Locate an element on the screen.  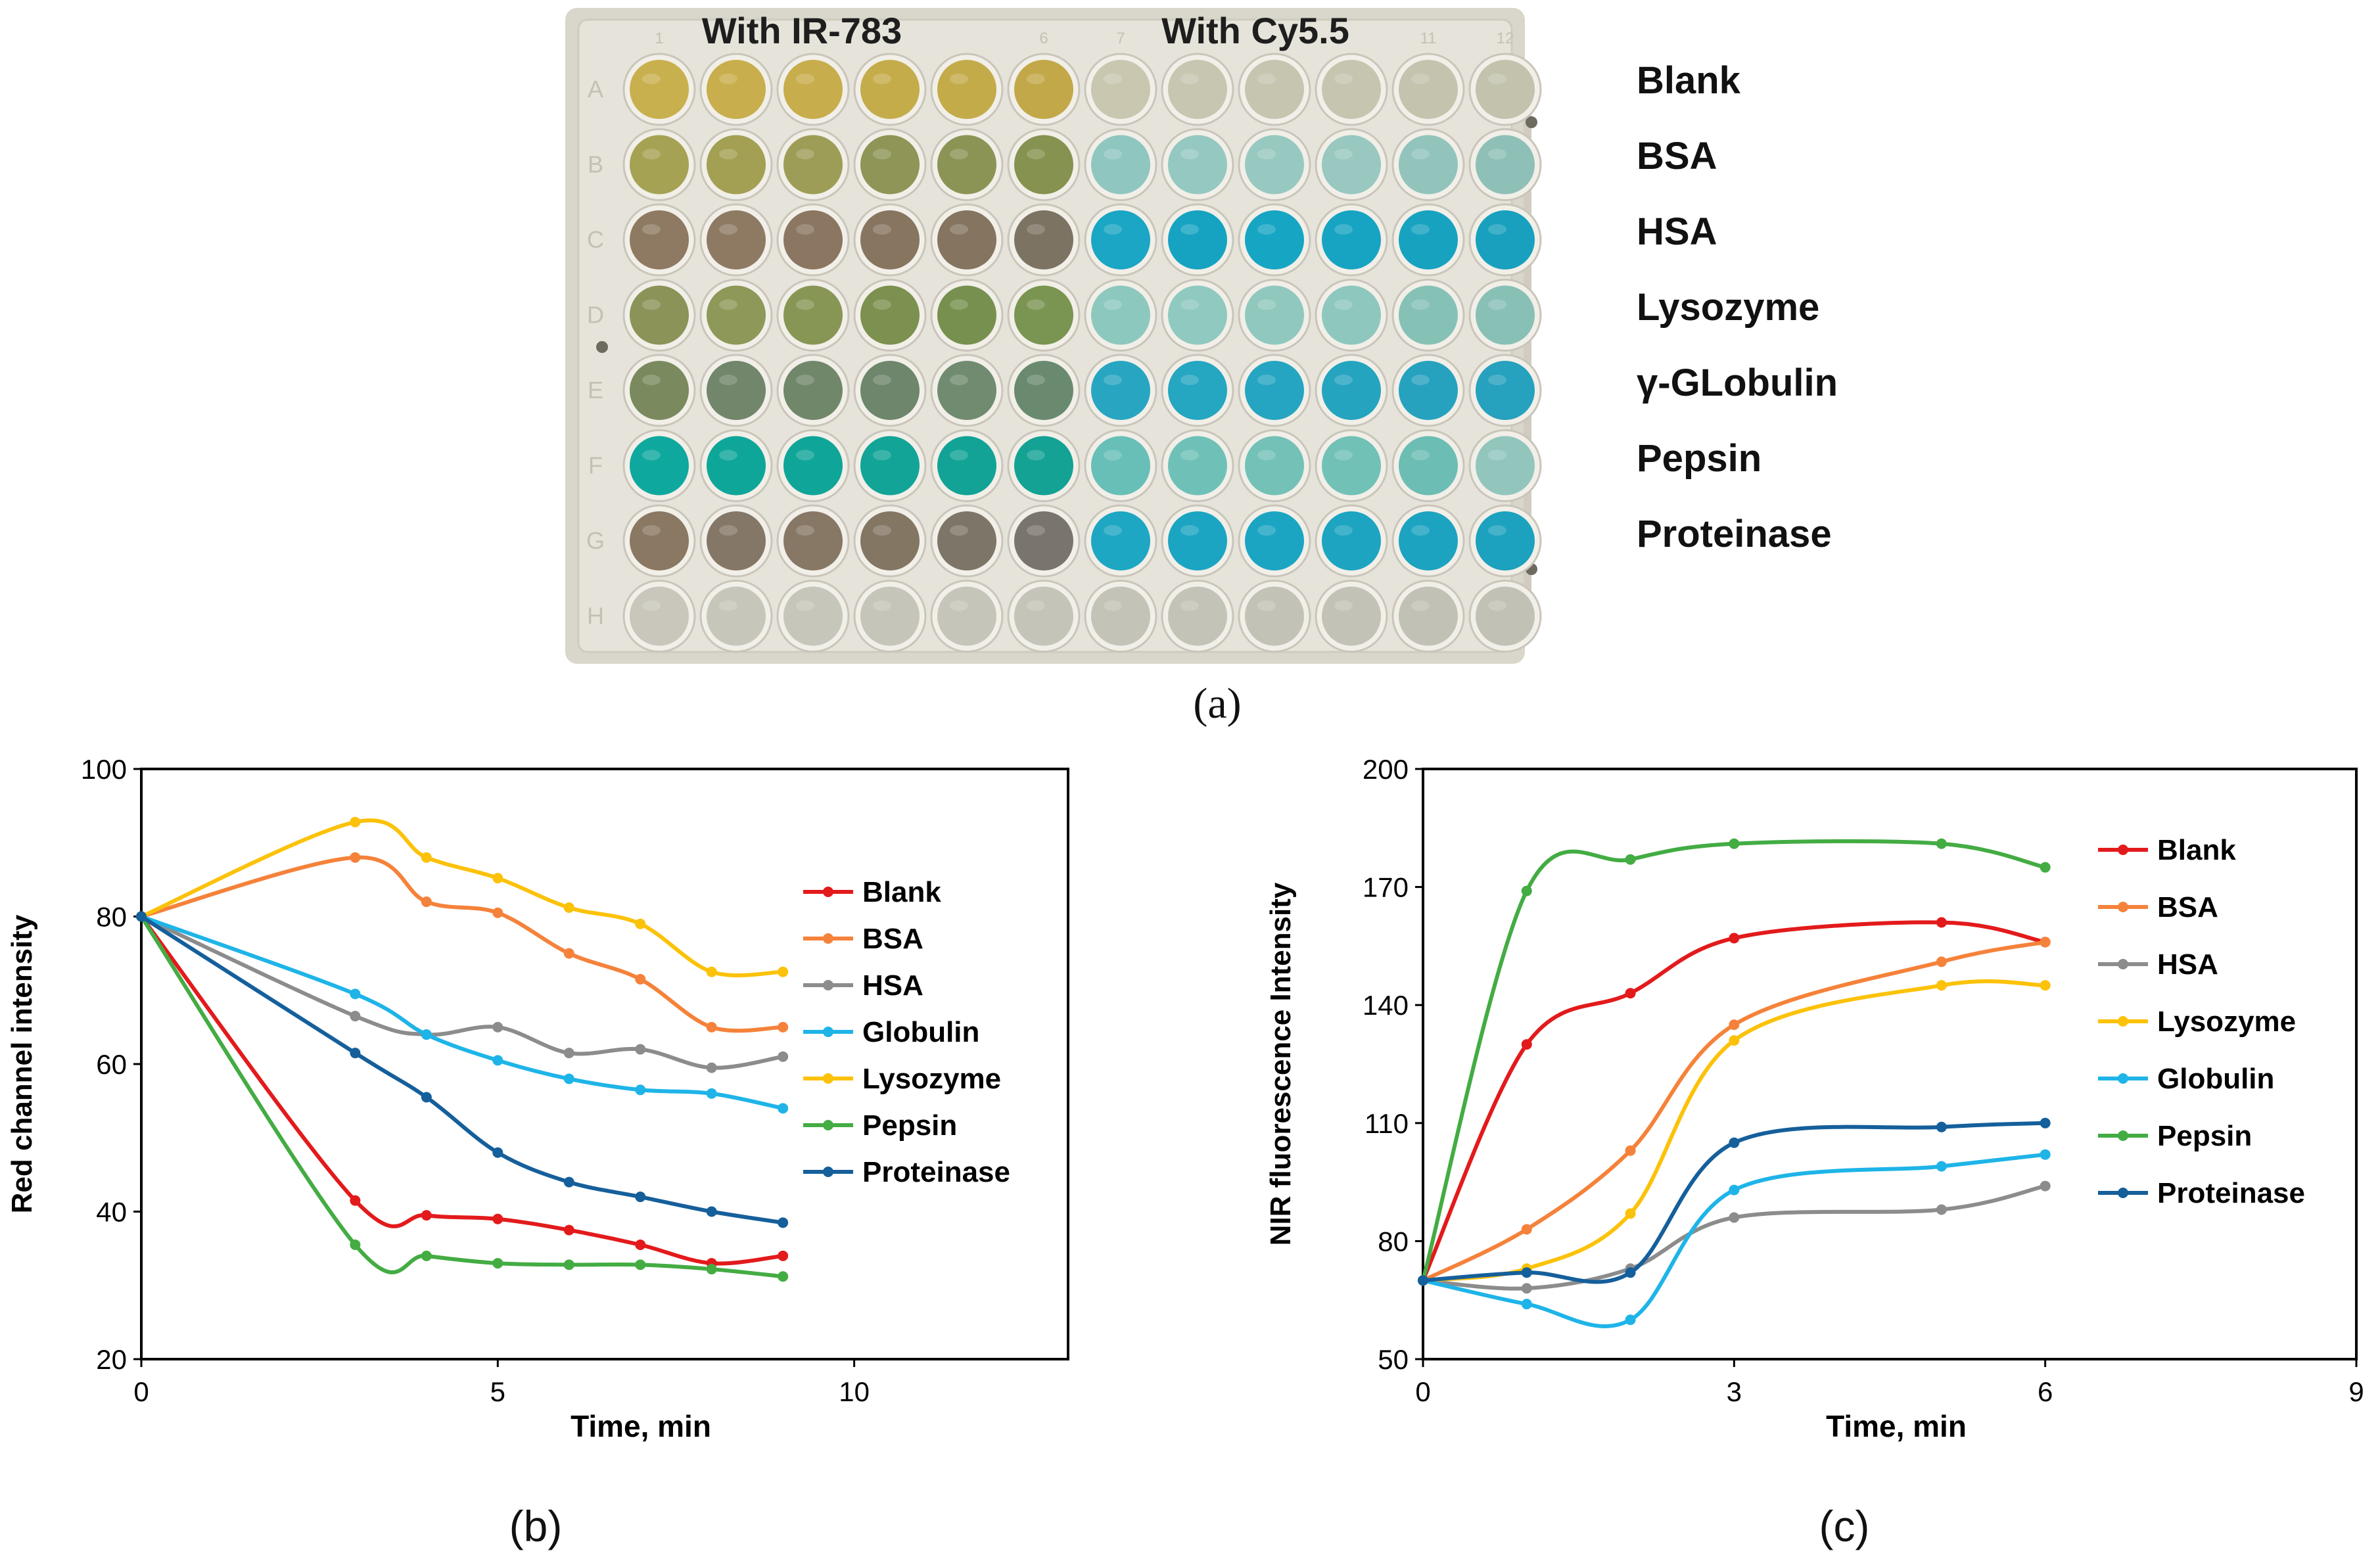
y-axis-label: Red channel intensity is located at coordinates (22, 1063).